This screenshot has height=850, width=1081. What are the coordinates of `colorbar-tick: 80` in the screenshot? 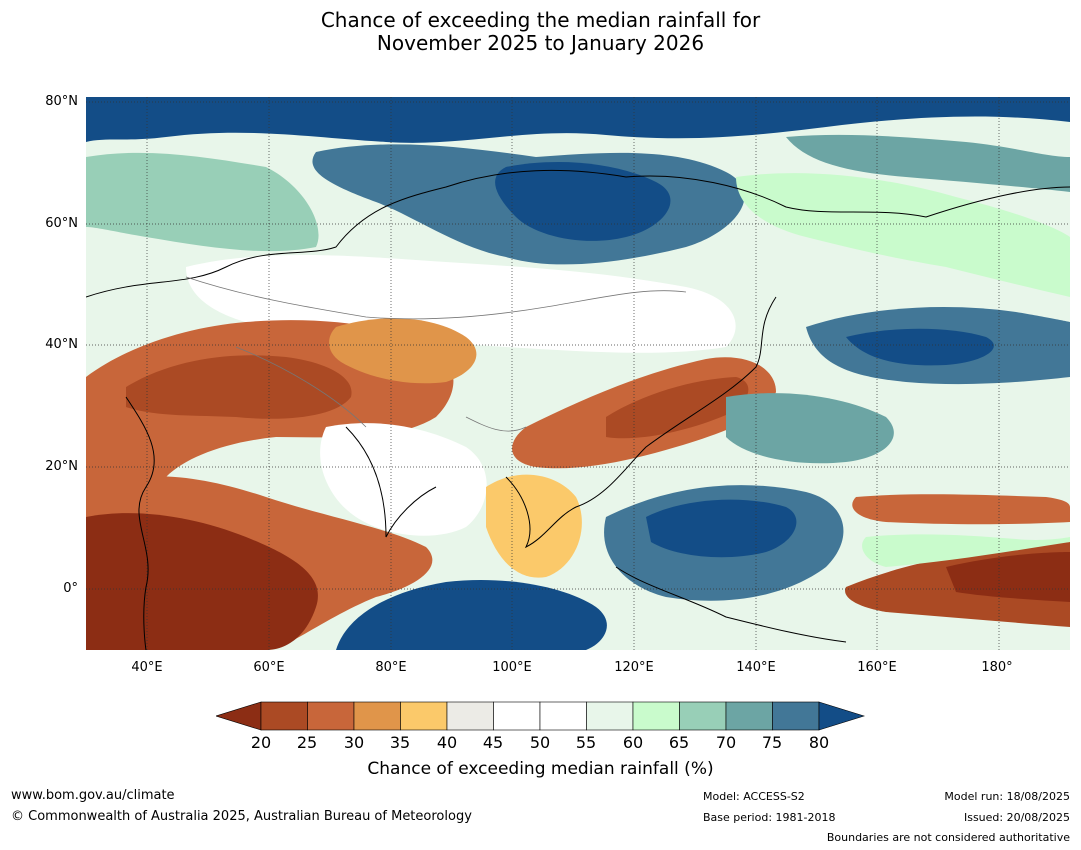 It's located at (819, 742).